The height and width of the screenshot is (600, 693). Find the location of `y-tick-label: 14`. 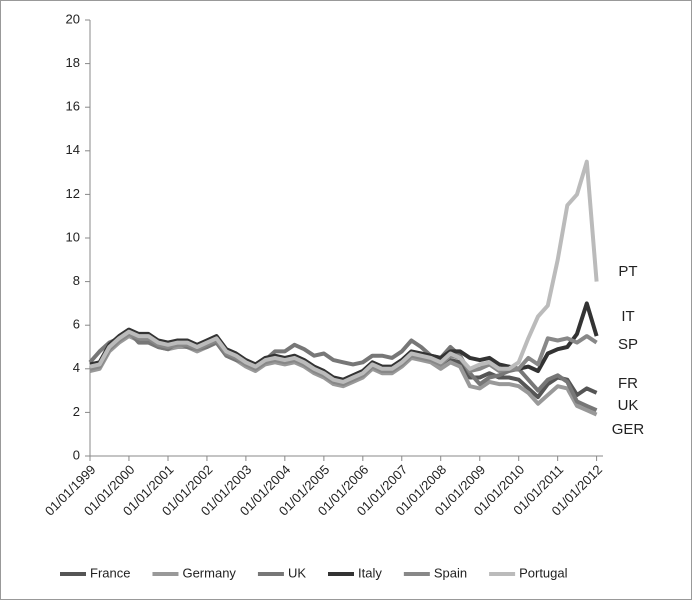

y-tick-label: 14 is located at coordinates (73, 149).